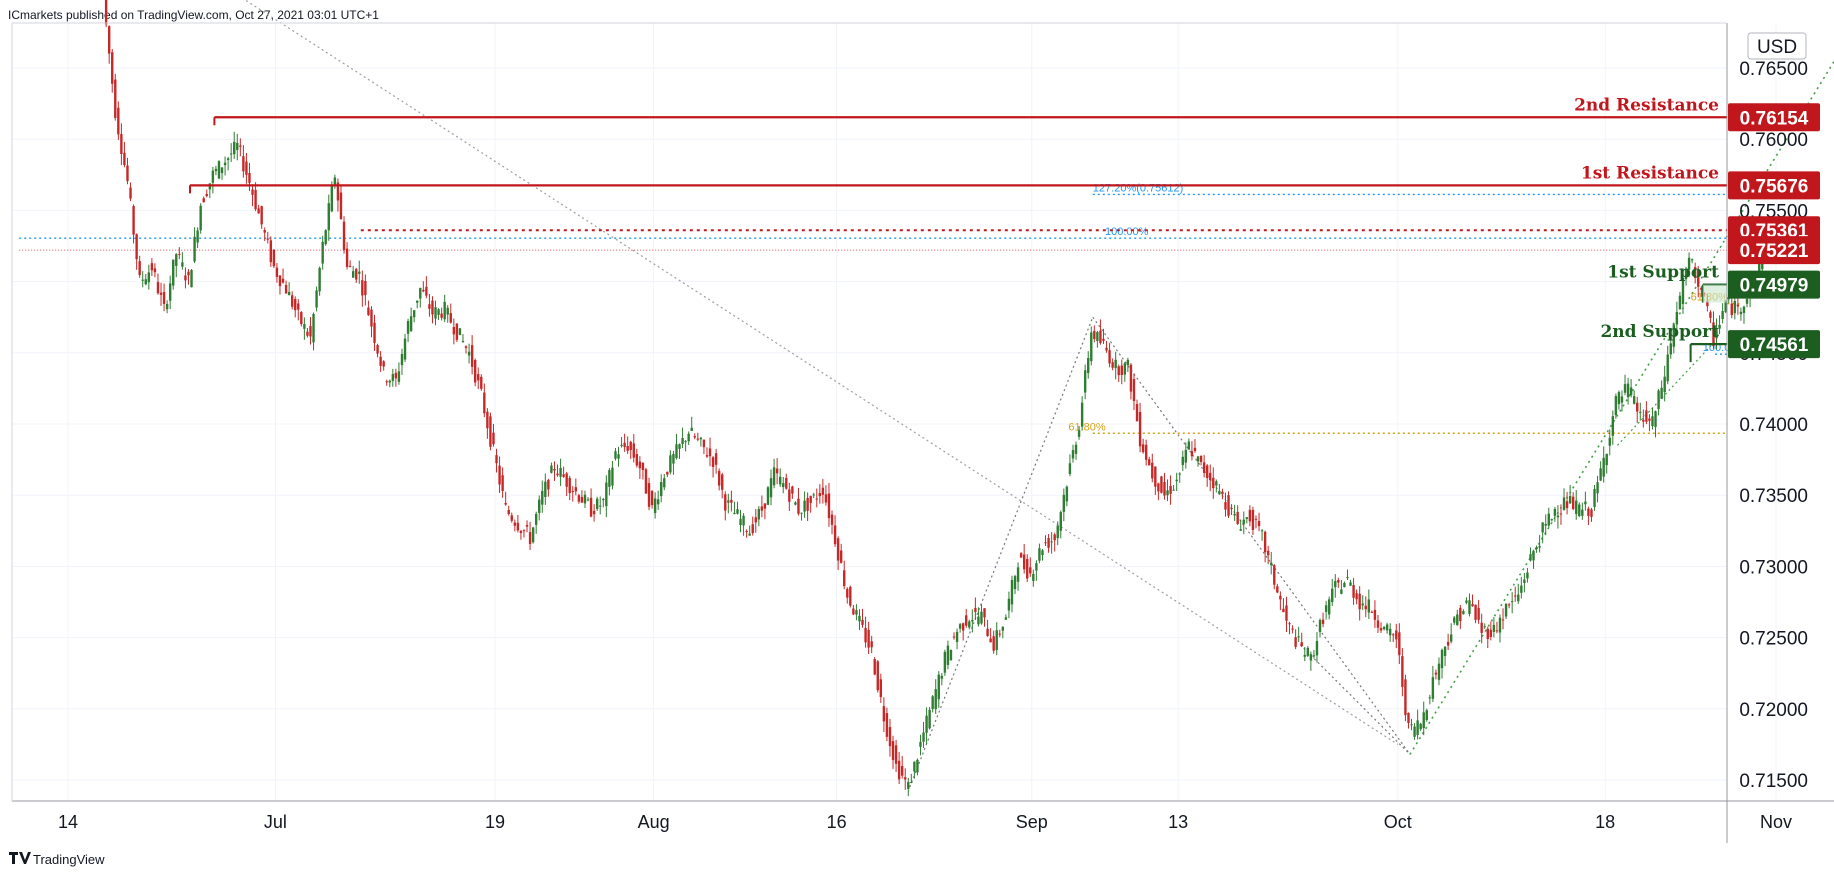 The width and height of the screenshot is (1834, 880). What do you see at coordinates (1178, 822) in the screenshot?
I see `x-tick-label: 13` at bounding box center [1178, 822].